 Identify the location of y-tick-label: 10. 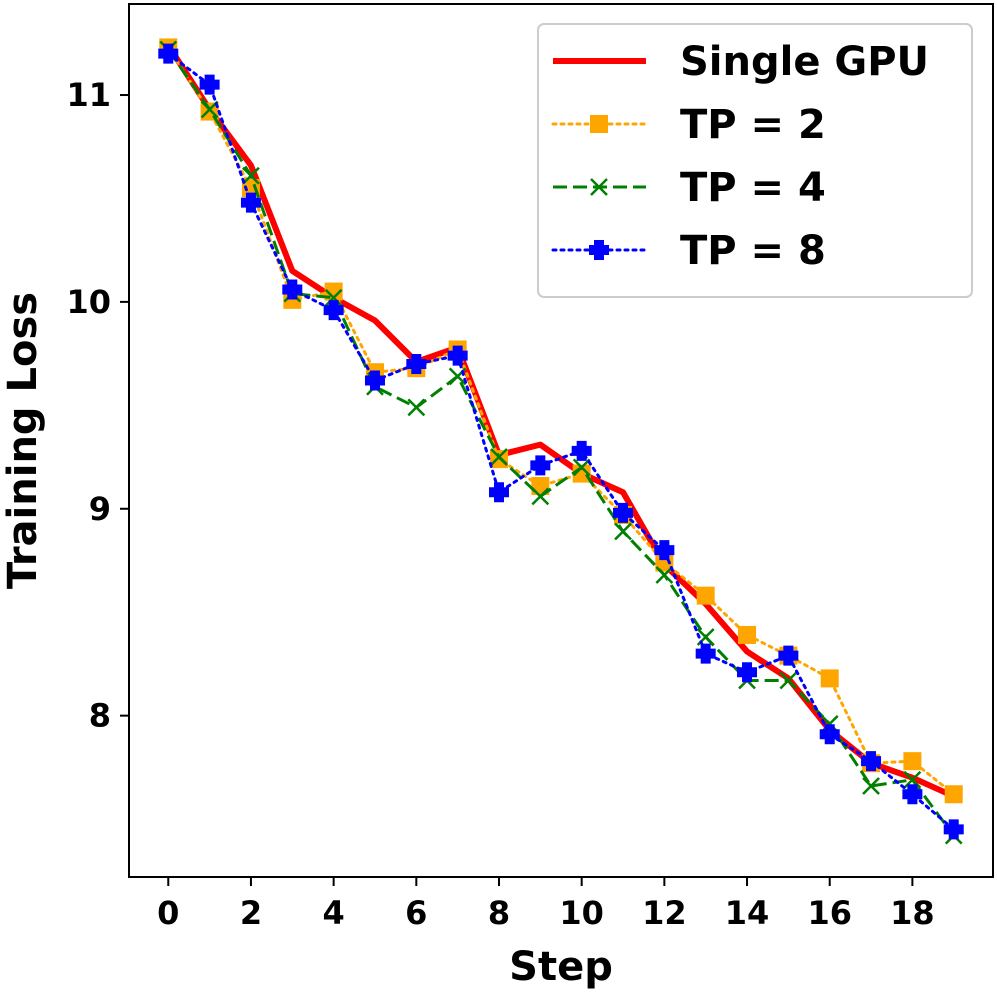
(88, 302).